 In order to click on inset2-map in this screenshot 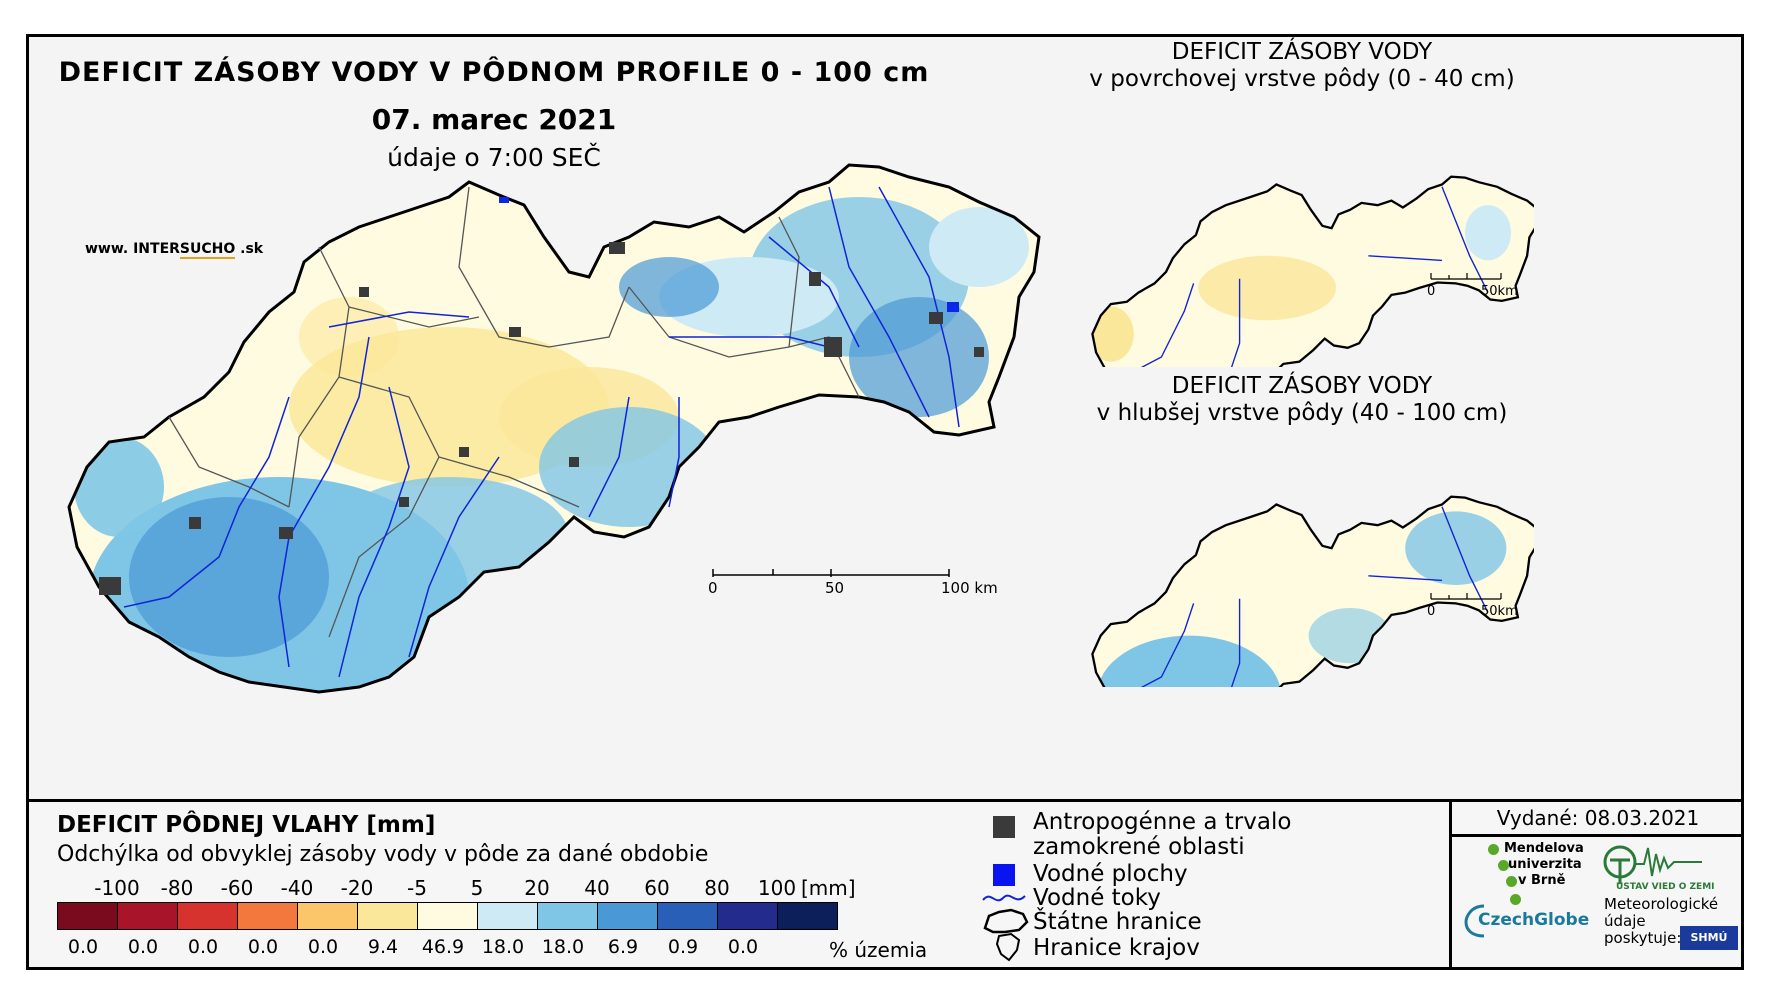, I will do `click(1312, 591)`.